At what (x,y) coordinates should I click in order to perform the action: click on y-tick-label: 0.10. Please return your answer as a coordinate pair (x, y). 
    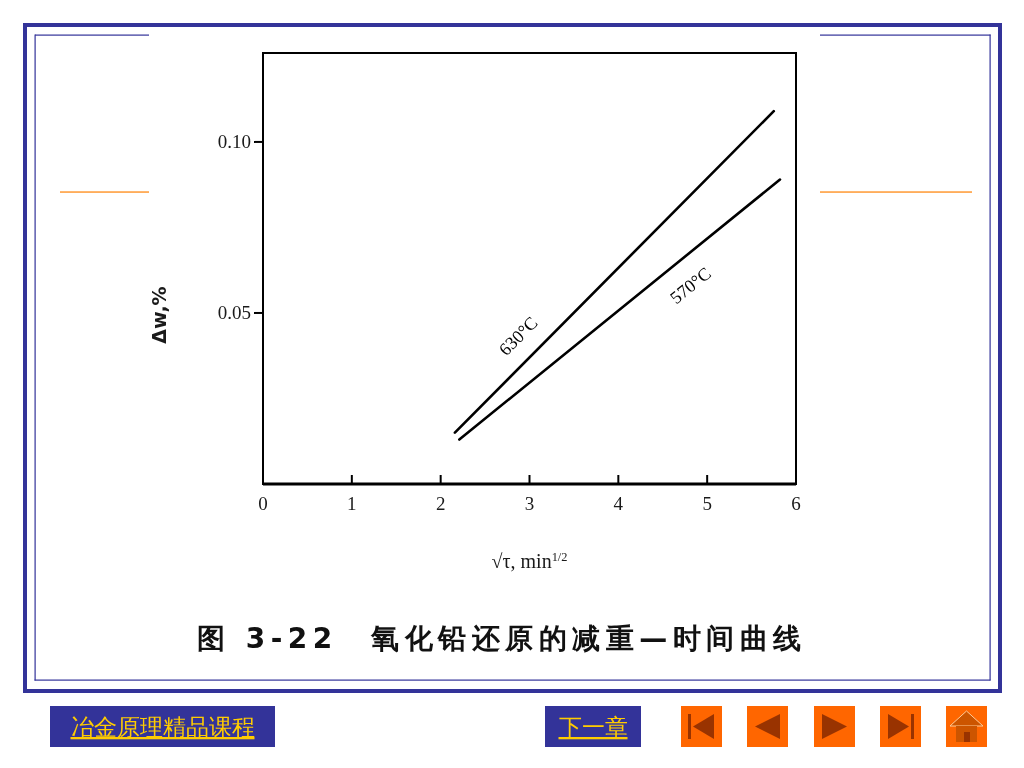
    Looking at the image, I should click on (234, 141).